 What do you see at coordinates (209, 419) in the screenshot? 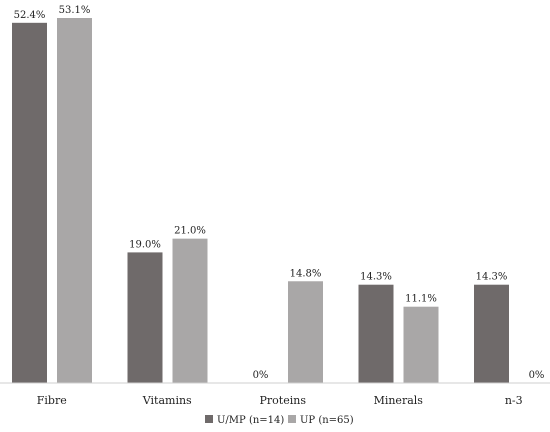
I see `legend-item-umpc-swatch` at bounding box center [209, 419].